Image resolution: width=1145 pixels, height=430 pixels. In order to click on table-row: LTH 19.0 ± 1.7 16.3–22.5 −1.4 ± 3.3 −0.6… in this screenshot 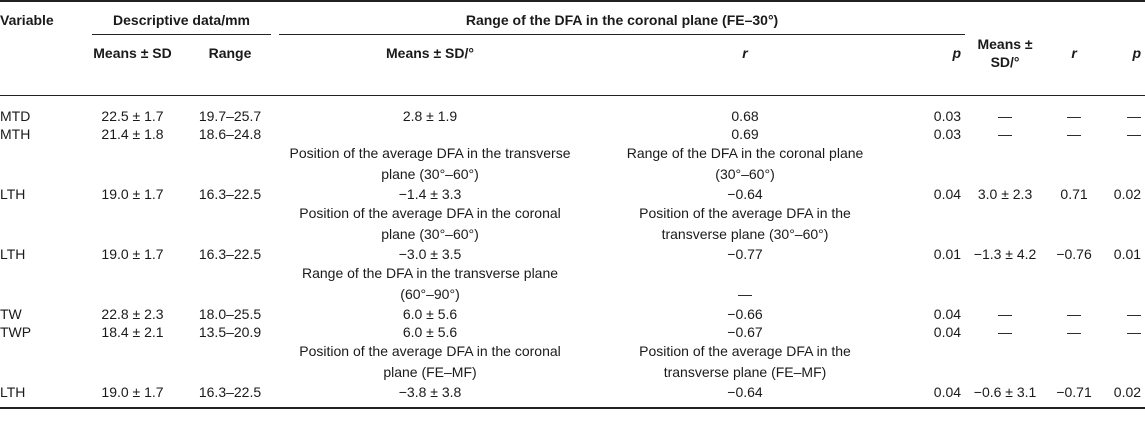, I will do `click(571, 193)`.